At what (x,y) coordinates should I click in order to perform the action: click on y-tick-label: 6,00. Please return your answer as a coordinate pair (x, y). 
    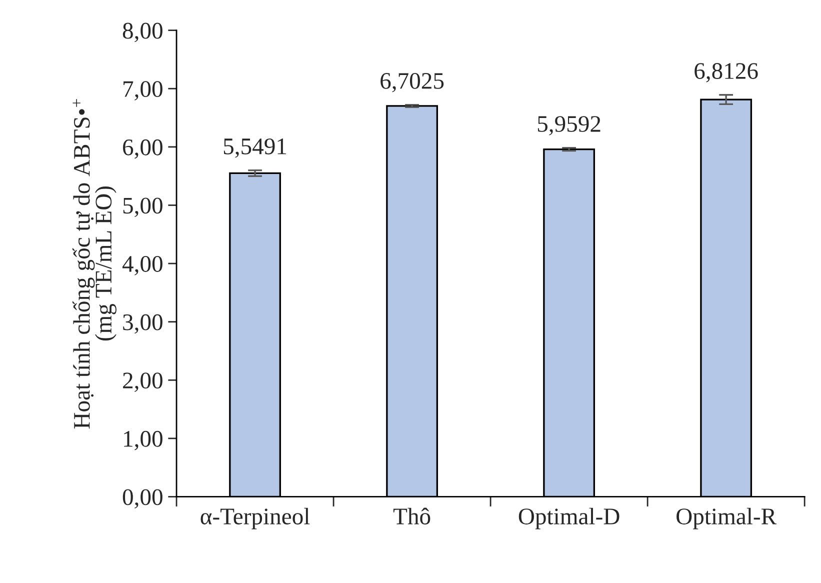
    Looking at the image, I should click on (142, 149).